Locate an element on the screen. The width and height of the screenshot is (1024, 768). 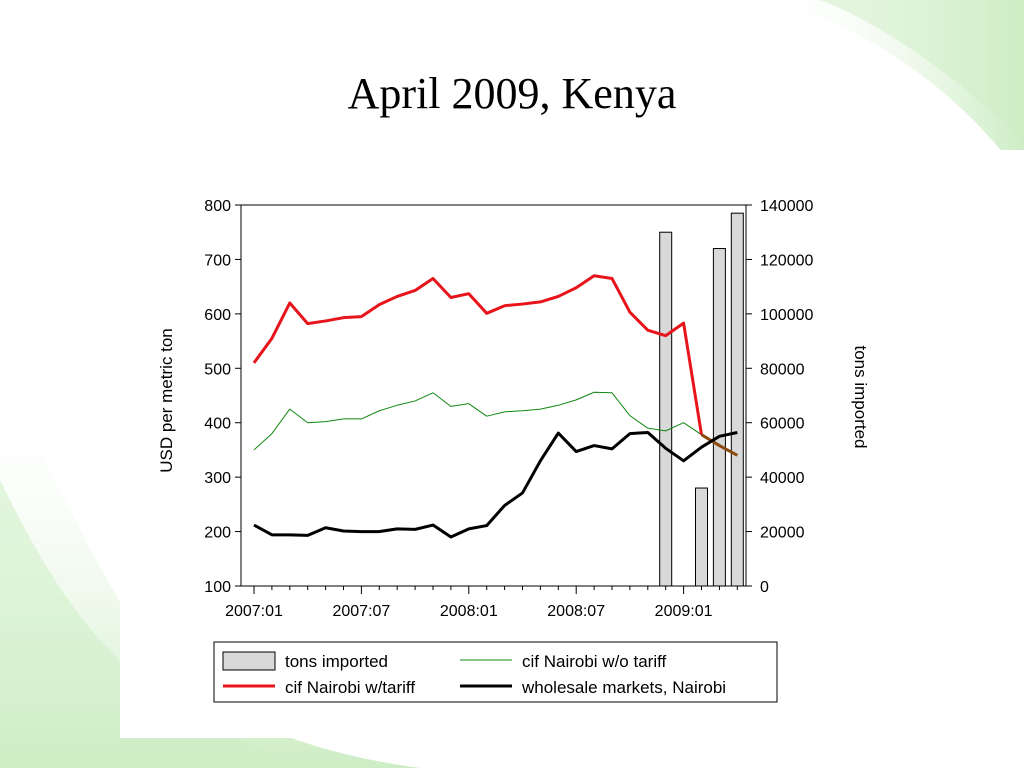
legend-cif-nairobi-w-tariff-label: cif Nairobi w/tariff is located at coordinates (350, 687).